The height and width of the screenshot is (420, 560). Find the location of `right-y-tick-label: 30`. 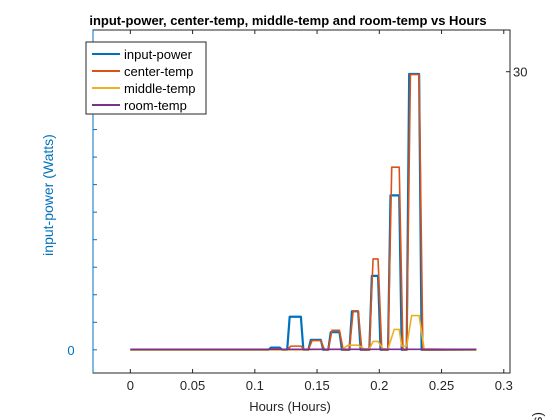

right-y-tick-label: 30 is located at coordinates (520, 72).